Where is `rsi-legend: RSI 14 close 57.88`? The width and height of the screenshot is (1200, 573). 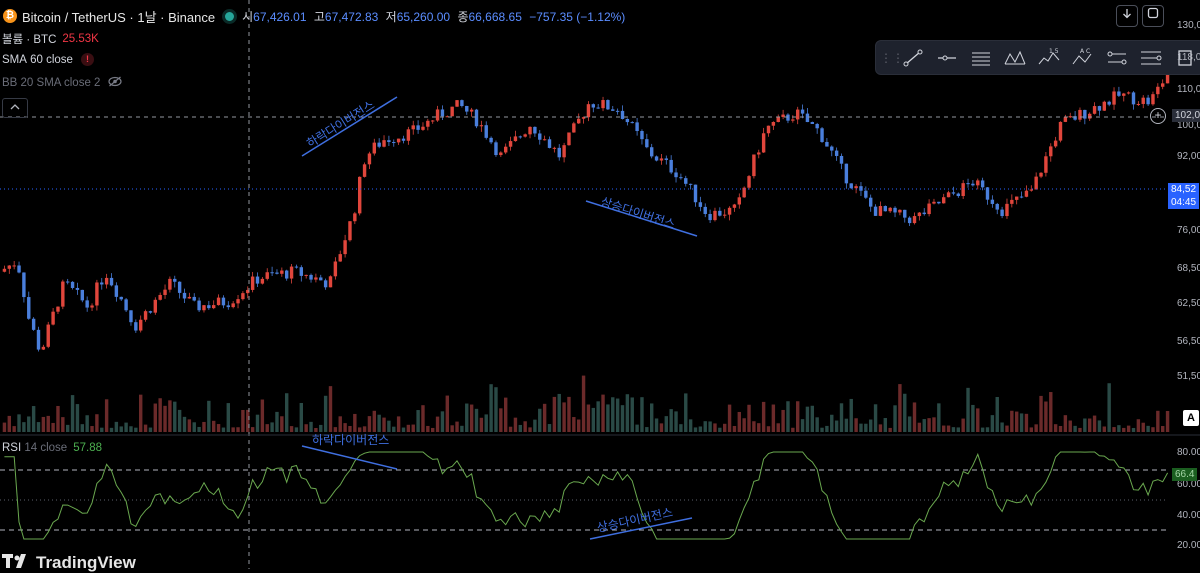 rsi-legend: RSI 14 close 57.88 is located at coordinates (52, 448).